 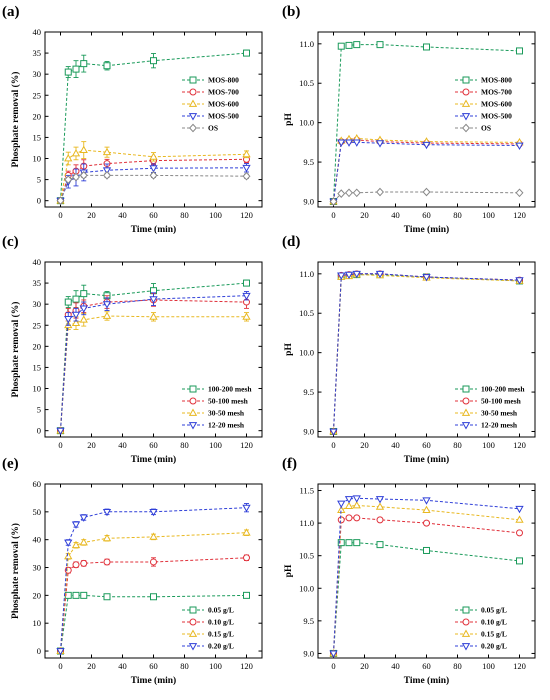 I want to click on x-tick-label: 80, so click(x=184, y=215).